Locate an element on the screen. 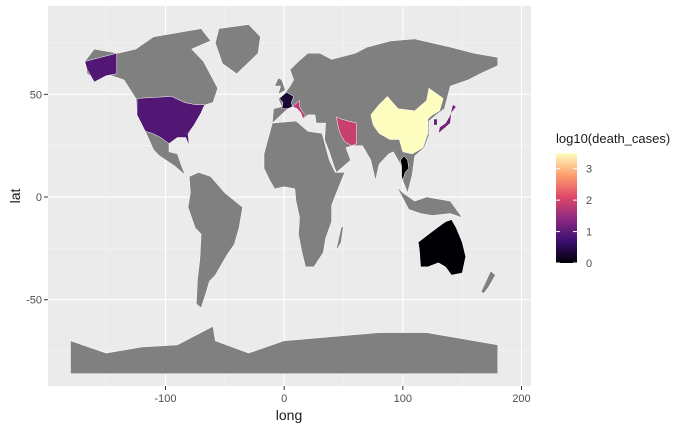  region-japan is located at coordinates (447, 119).